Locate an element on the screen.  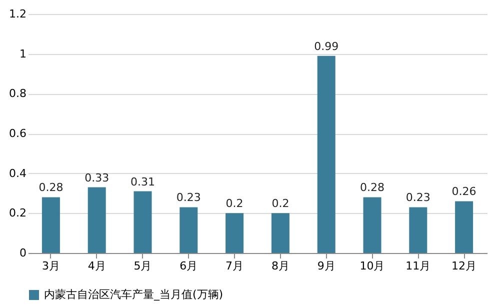
x-tick-label: 9月 is located at coordinates (326, 266).